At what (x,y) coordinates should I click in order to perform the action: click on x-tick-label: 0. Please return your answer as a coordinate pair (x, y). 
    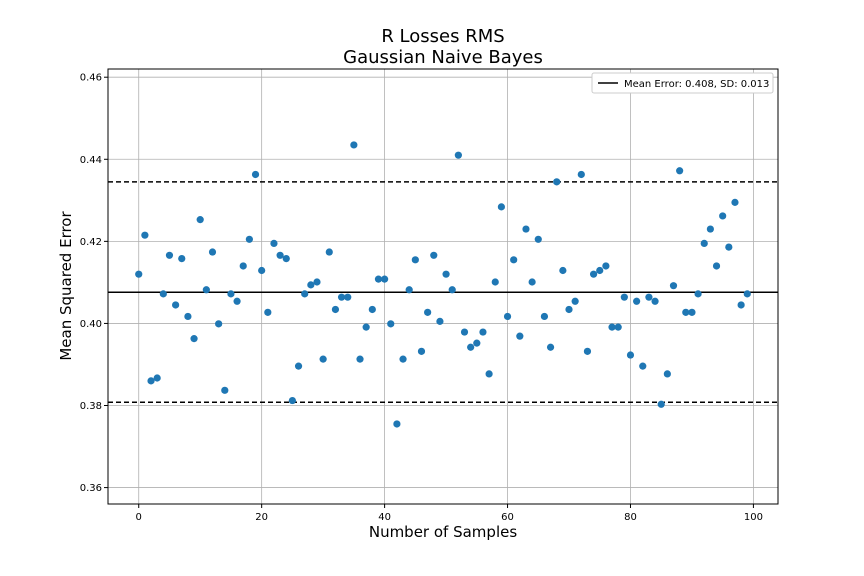
    Looking at the image, I should click on (139, 517).